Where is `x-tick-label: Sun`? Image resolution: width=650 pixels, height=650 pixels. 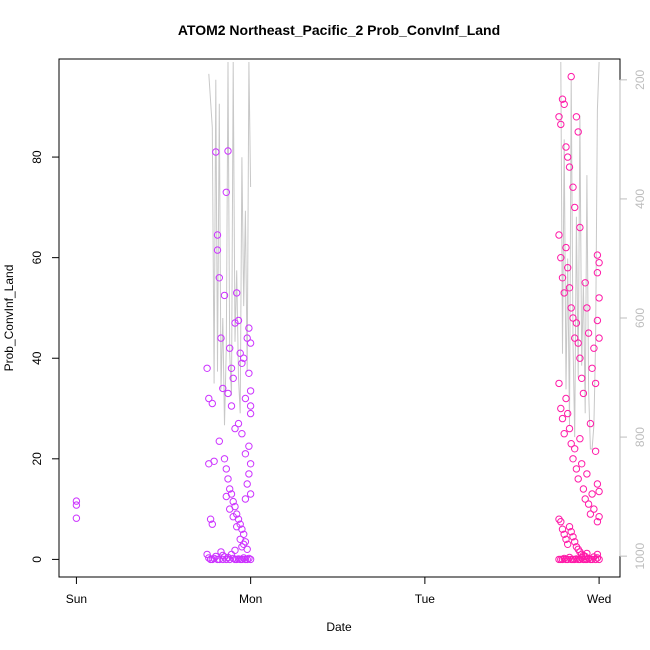 x-tick-label: Sun is located at coordinates (76, 599).